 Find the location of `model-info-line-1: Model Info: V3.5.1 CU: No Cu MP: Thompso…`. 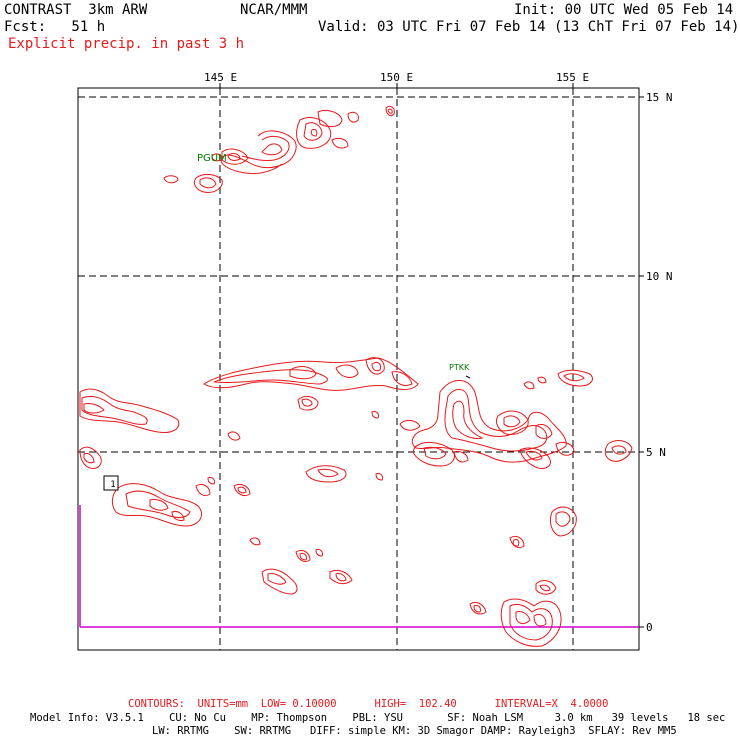

model-info-line-1: Model Info: V3.5.1 CU: No Cu MP: Thompso… is located at coordinates (378, 718).